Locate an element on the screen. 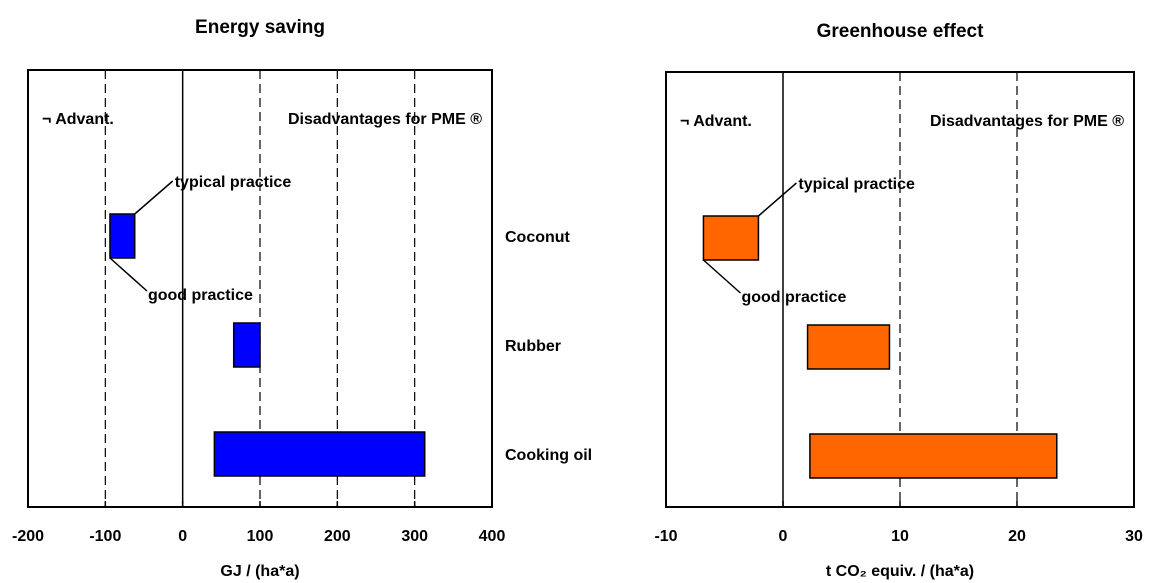 The image size is (1152, 583). chart-title: Greenhouse effect is located at coordinates (900, 31).